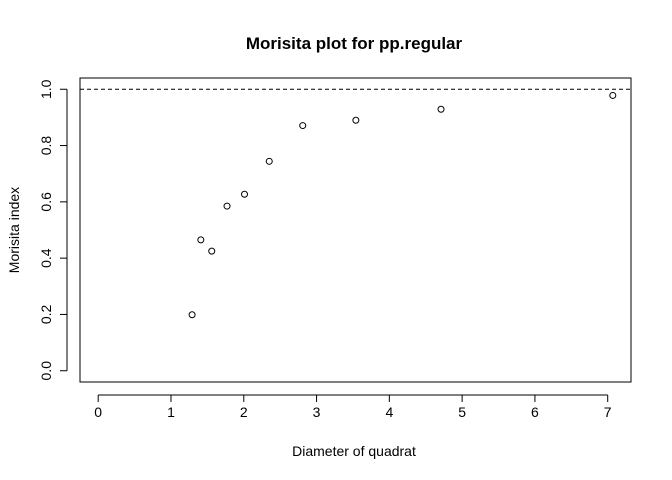  I want to click on x-tick-label: 7, so click(608, 412).